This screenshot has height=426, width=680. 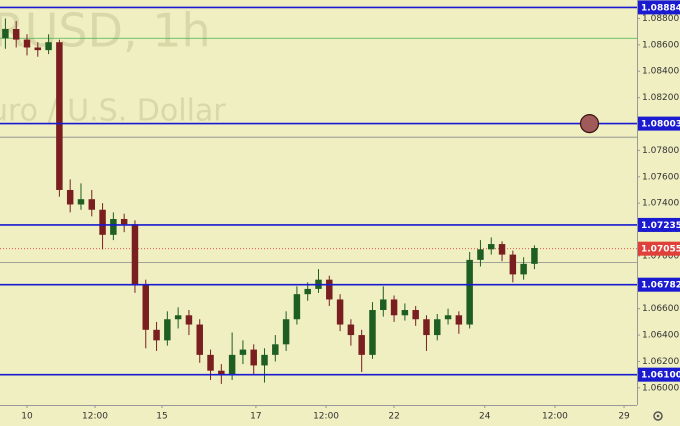 I want to click on y-tick-label: 1.08400, so click(x=660, y=72).